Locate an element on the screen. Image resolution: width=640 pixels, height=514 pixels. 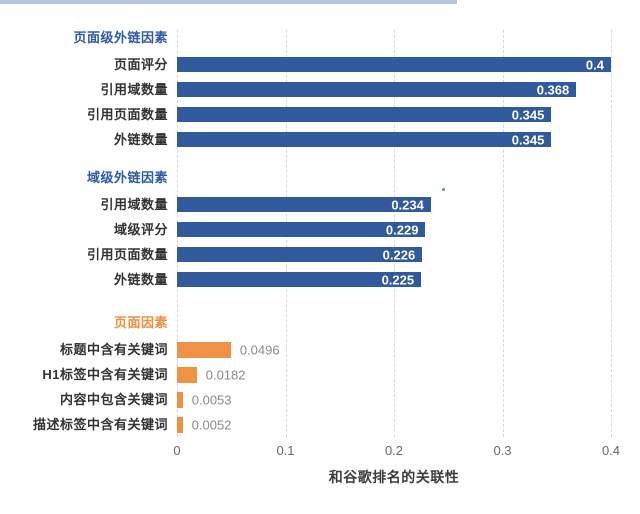
gridline-0.3 is located at coordinates (503, 233).